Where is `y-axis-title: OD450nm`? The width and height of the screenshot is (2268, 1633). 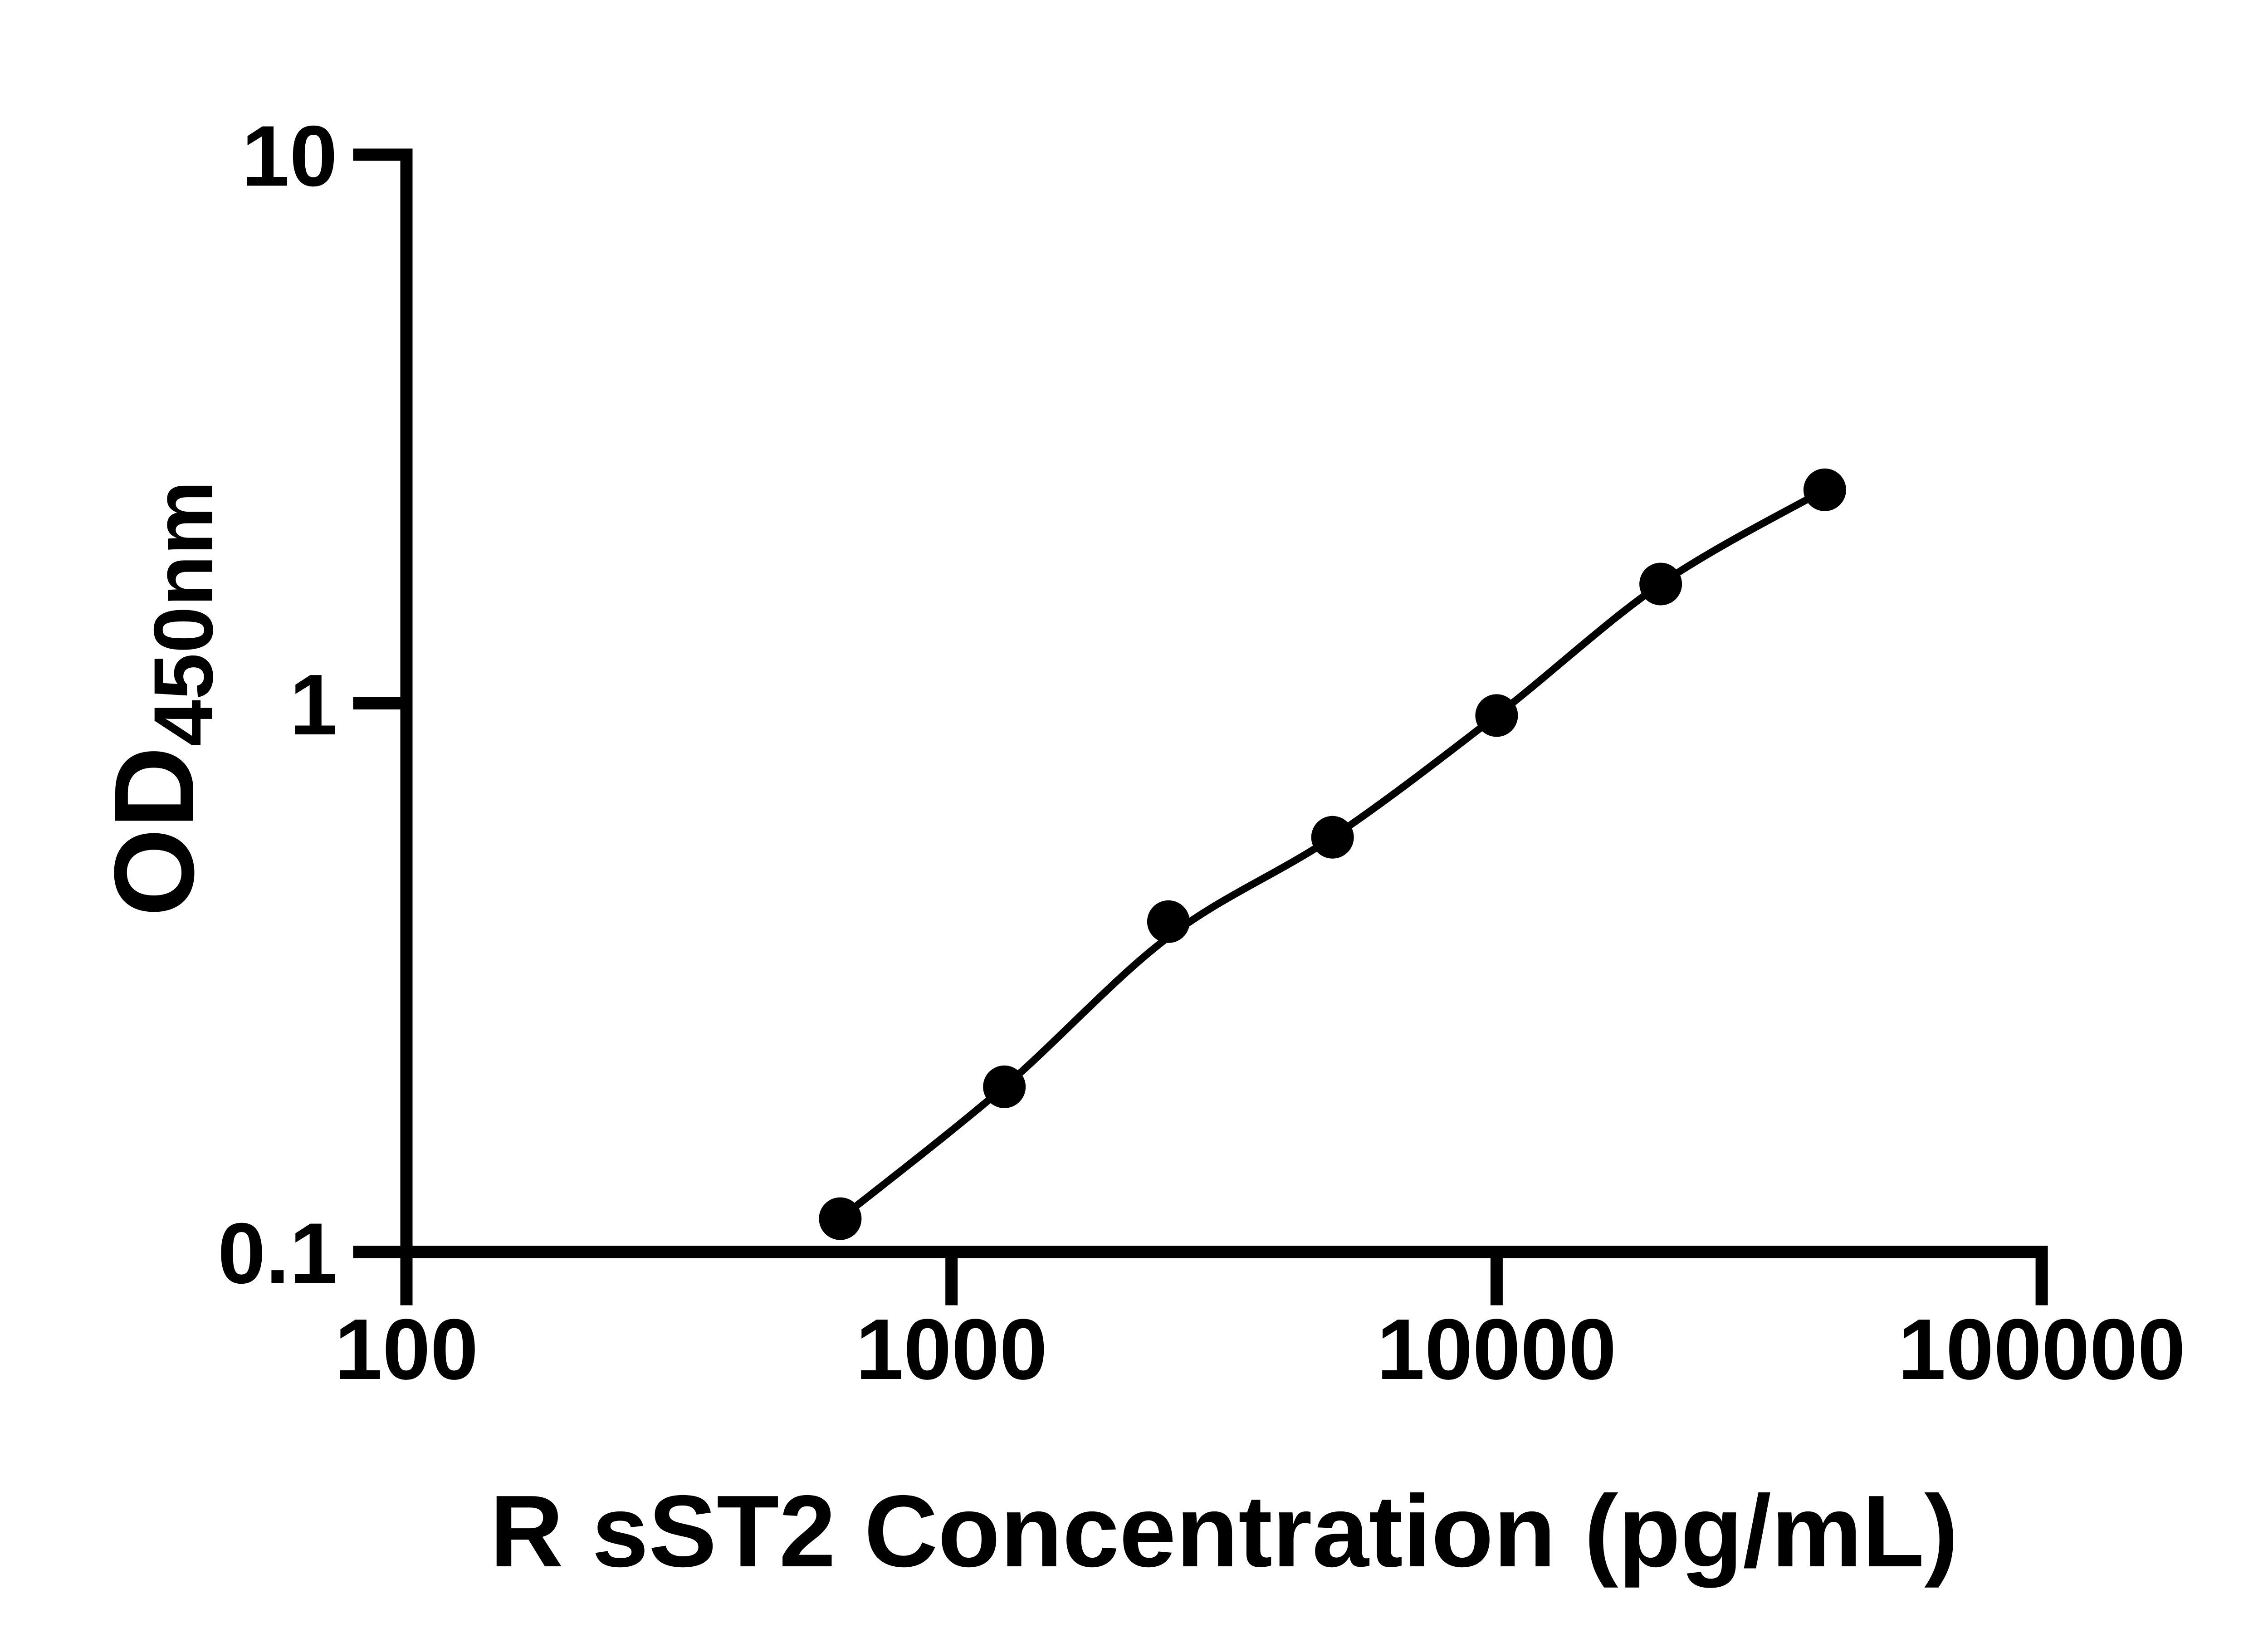 y-axis-title: OD450nm is located at coordinates (161, 698).